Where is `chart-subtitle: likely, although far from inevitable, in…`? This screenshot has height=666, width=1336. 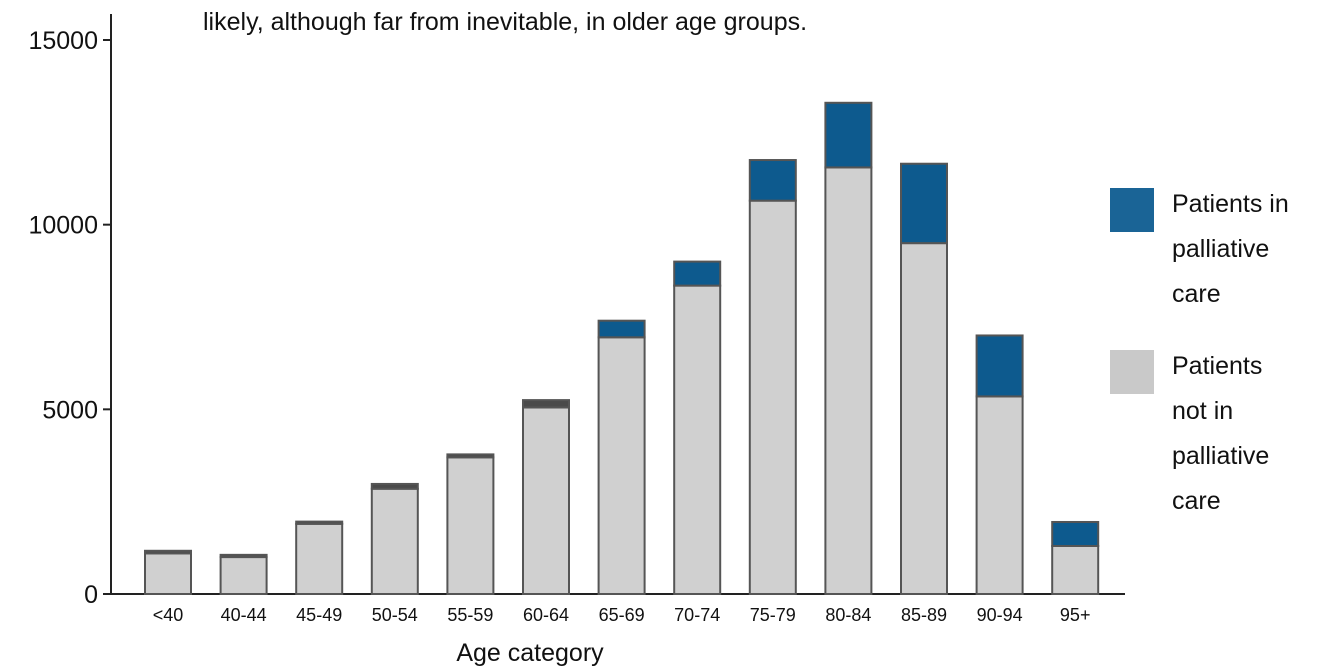
chart-subtitle: likely, although far from inevitable, in… is located at coordinates (505, 22).